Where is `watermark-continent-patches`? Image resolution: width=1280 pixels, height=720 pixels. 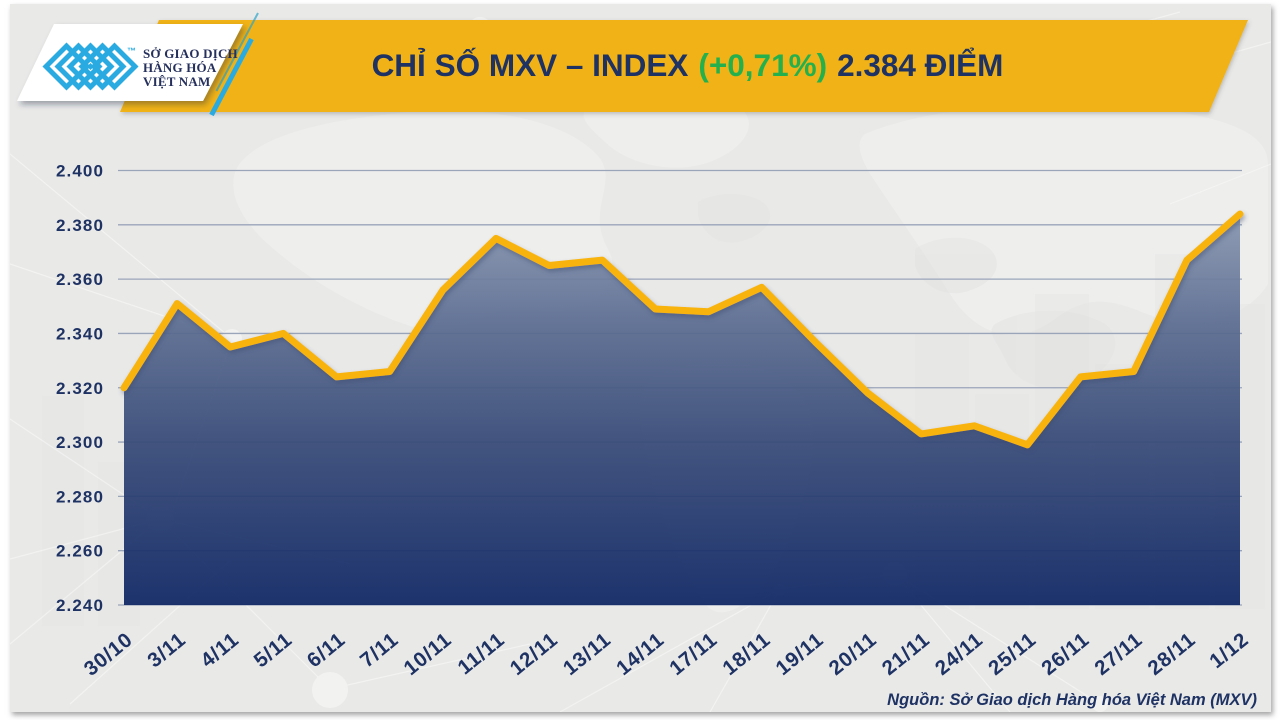 watermark-continent-patches is located at coordinates (907, 291).